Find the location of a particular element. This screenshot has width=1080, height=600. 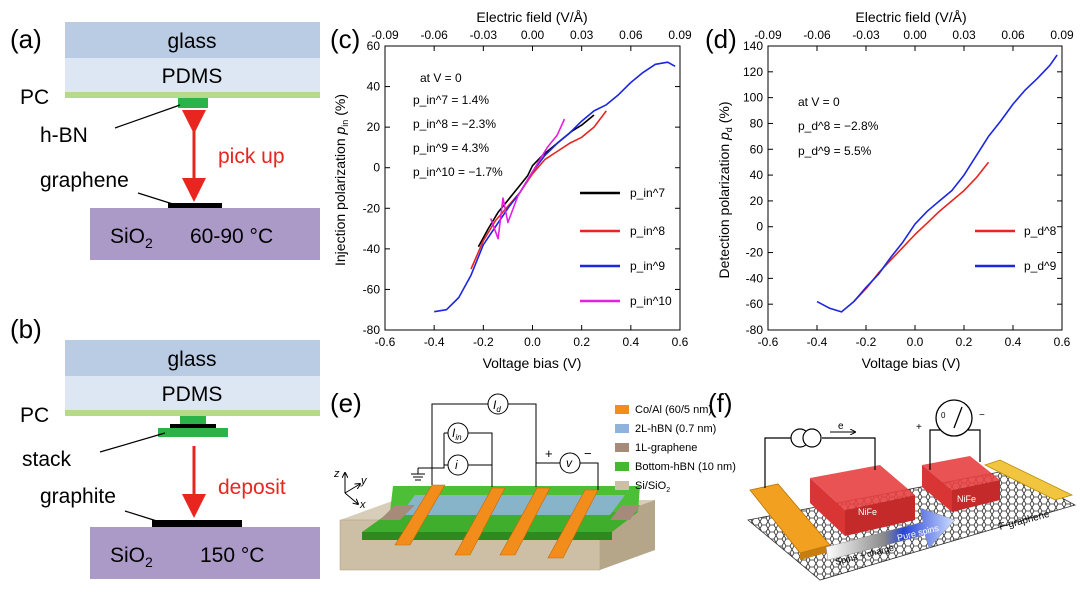

annotation-p9: p_d^9 = 5.5% is located at coordinates (835, 151).